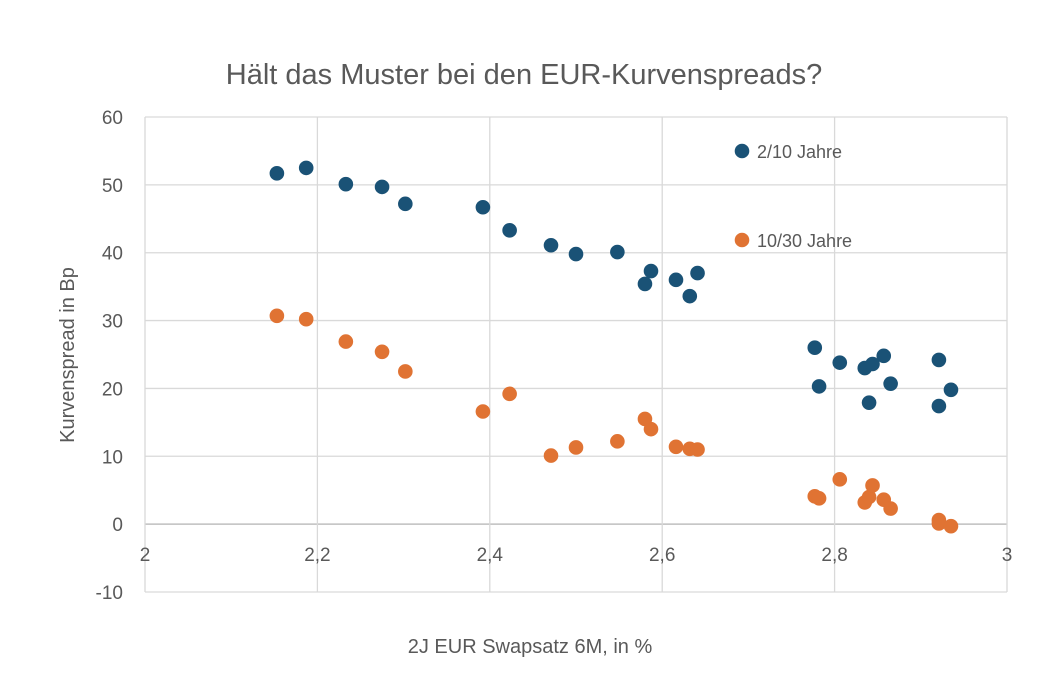 This screenshot has height=691, width=1050. What do you see at coordinates (68, 355) in the screenshot?
I see `y-axis-title: Kurvenspread in Bp` at bounding box center [68, 355].